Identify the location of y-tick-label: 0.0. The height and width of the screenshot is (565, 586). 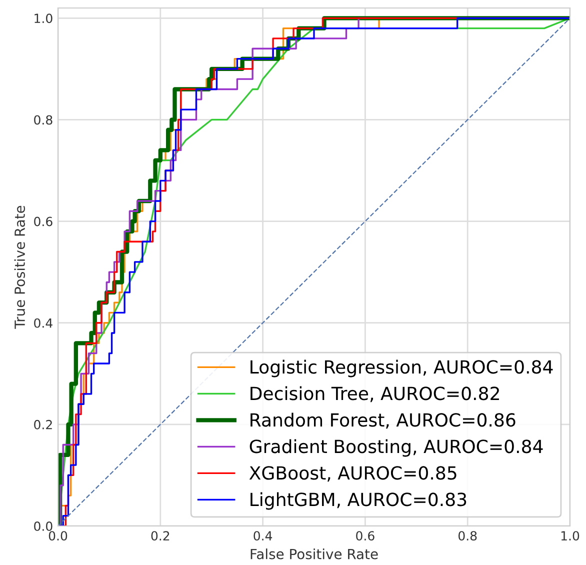
(43, 526).